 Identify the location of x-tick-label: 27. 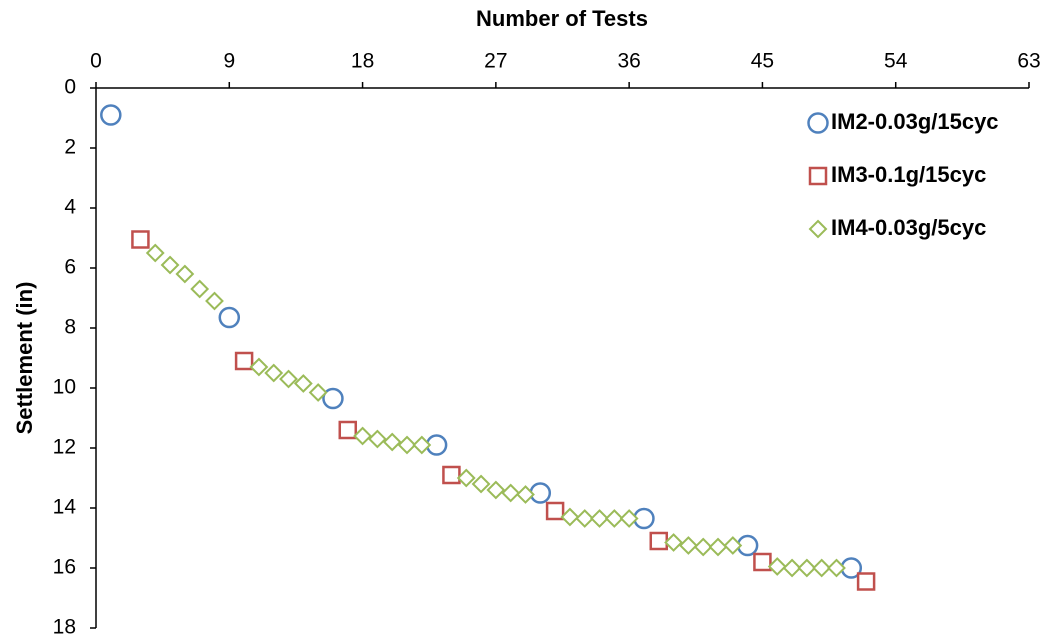
(495, 61).